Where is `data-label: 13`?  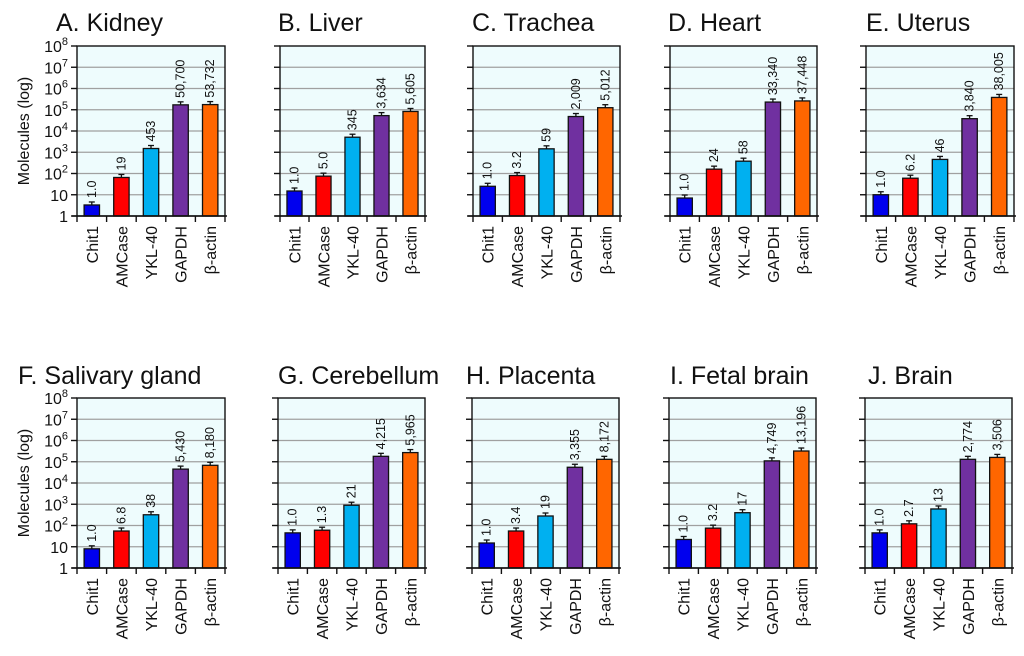
data-label: 13 is located at coordinates (939, 495).